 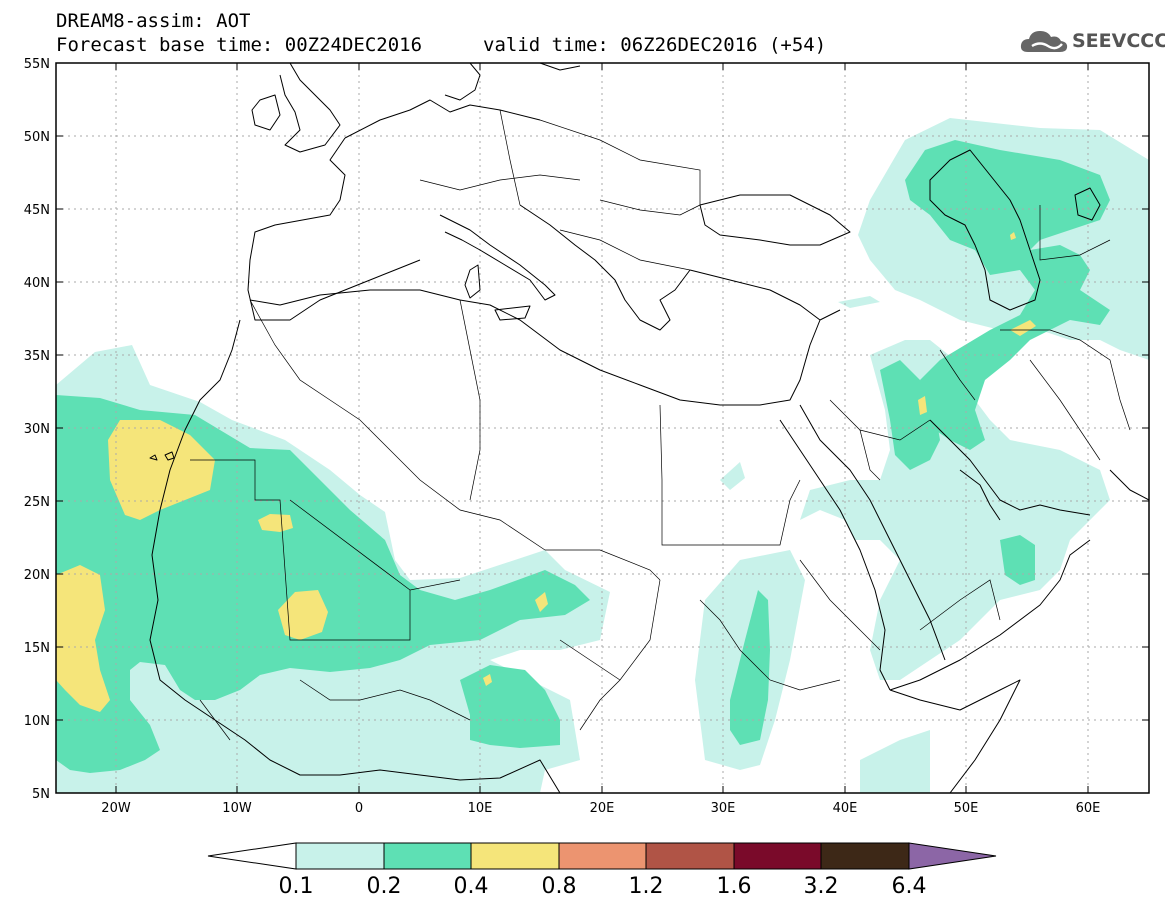 What do you see at coordinates (480, 808) in the screenshot?
I see `lon-label-10e: 10E` at bounding box center [480, 808].